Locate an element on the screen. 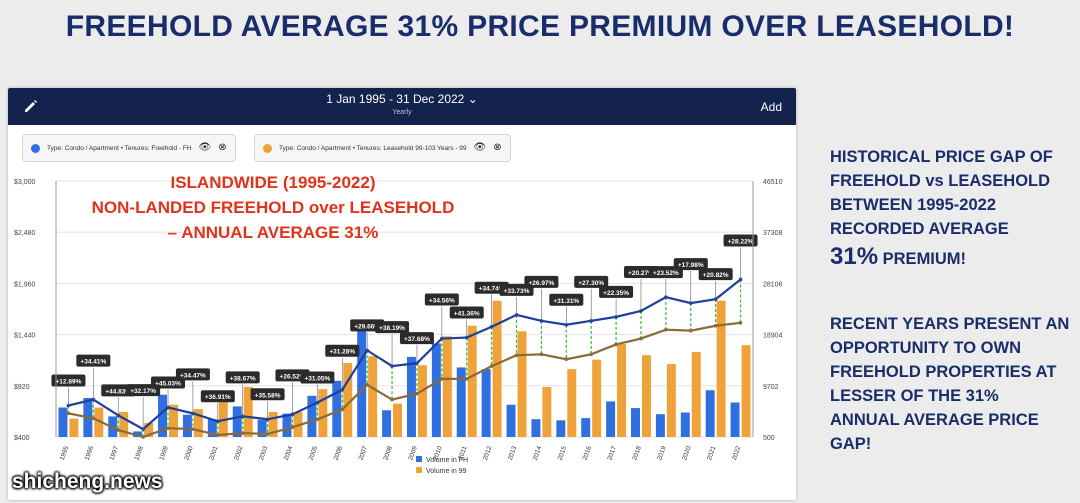  x-tick-label: 2010 is located at coordinates (438, 453).